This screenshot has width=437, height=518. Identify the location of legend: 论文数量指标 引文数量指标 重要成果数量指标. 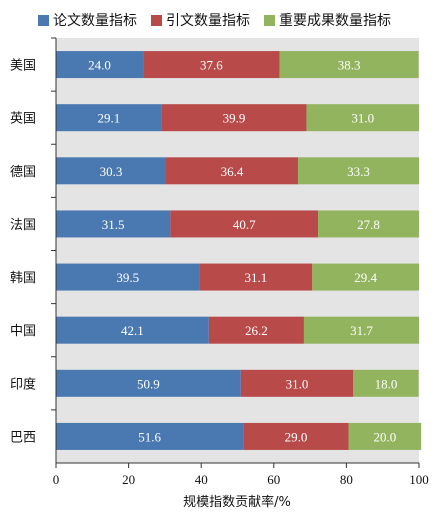
(234, 20).